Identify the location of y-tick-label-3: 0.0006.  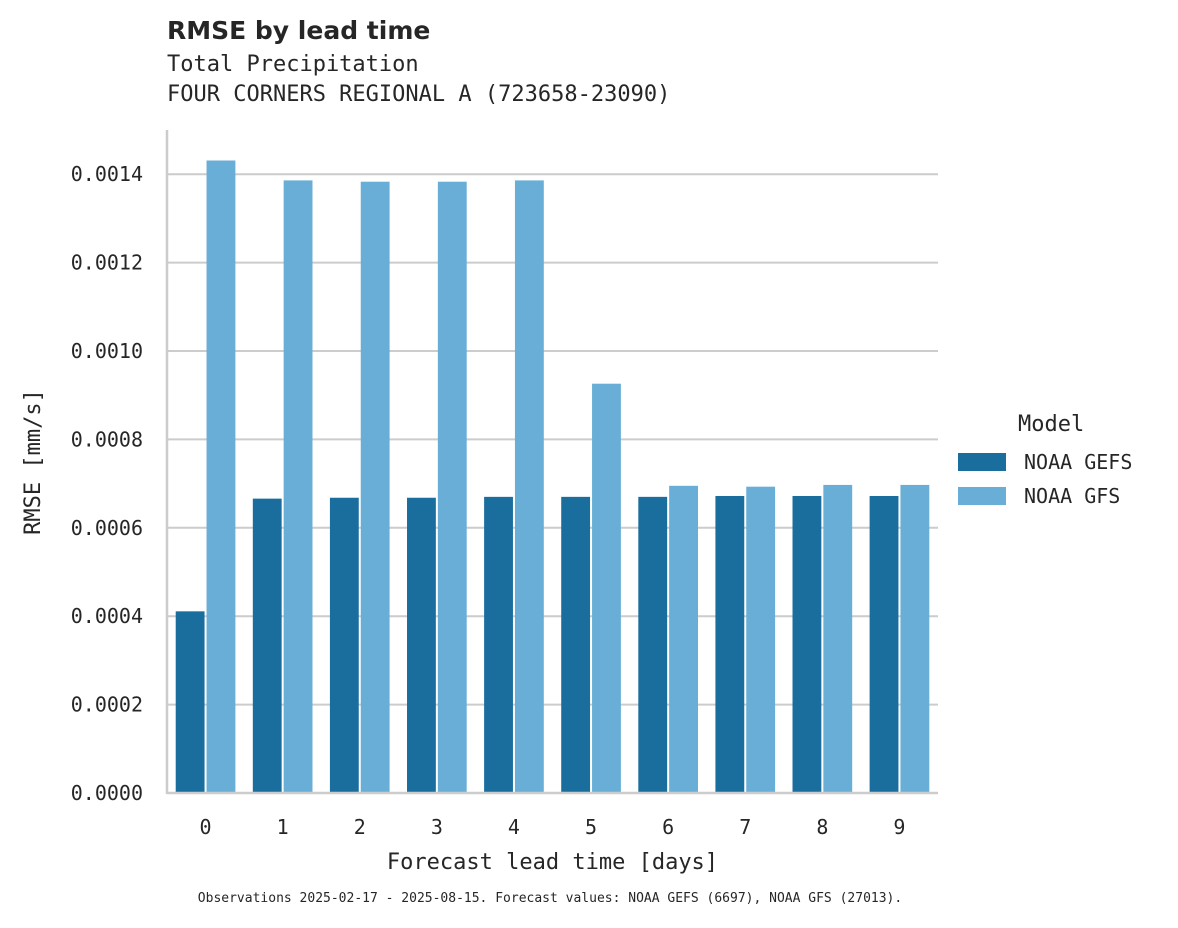
(107, 528).